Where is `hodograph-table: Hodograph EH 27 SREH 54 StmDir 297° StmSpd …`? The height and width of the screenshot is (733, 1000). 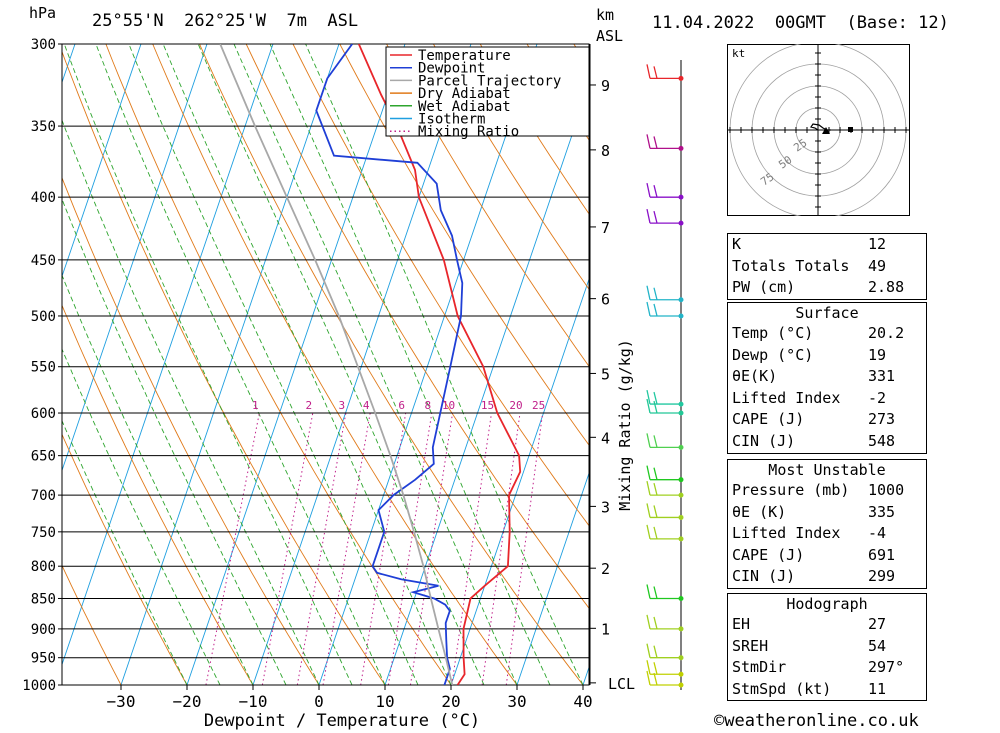
hodograph-table: Hodograph EH 27 SREH 54 StmDir 297° StmSpd … is located at coordinates (827, 647).